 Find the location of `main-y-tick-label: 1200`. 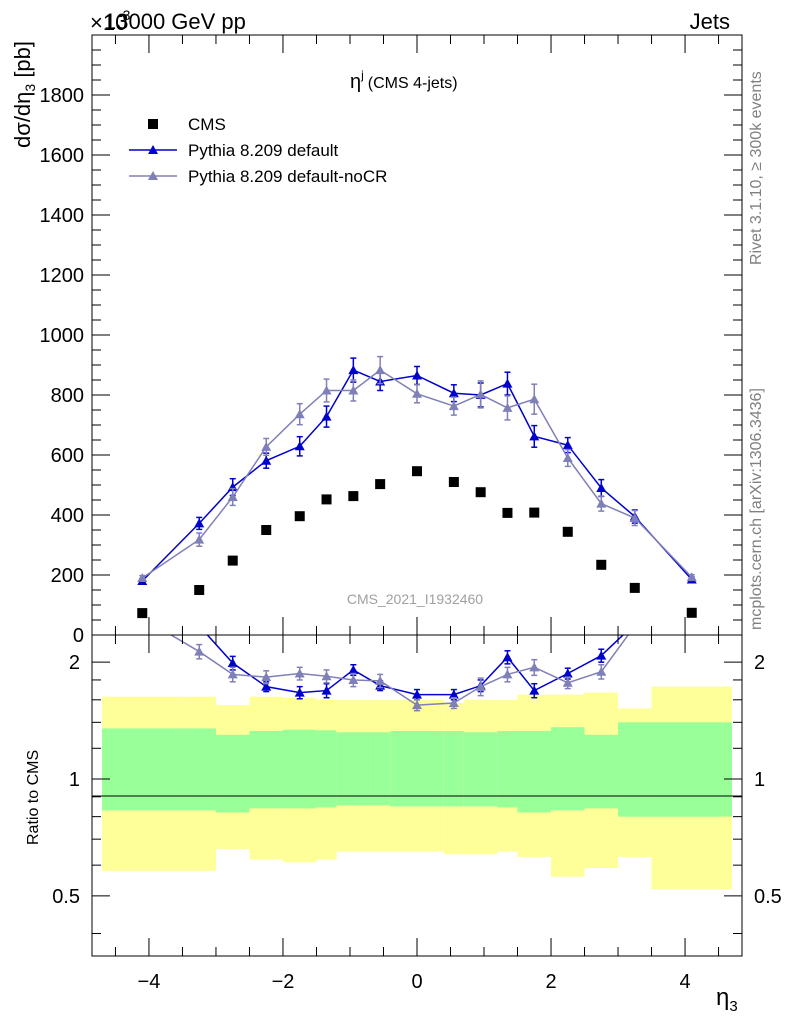

main-y-tick-label: 1200 is located at coordinates (62, 276).